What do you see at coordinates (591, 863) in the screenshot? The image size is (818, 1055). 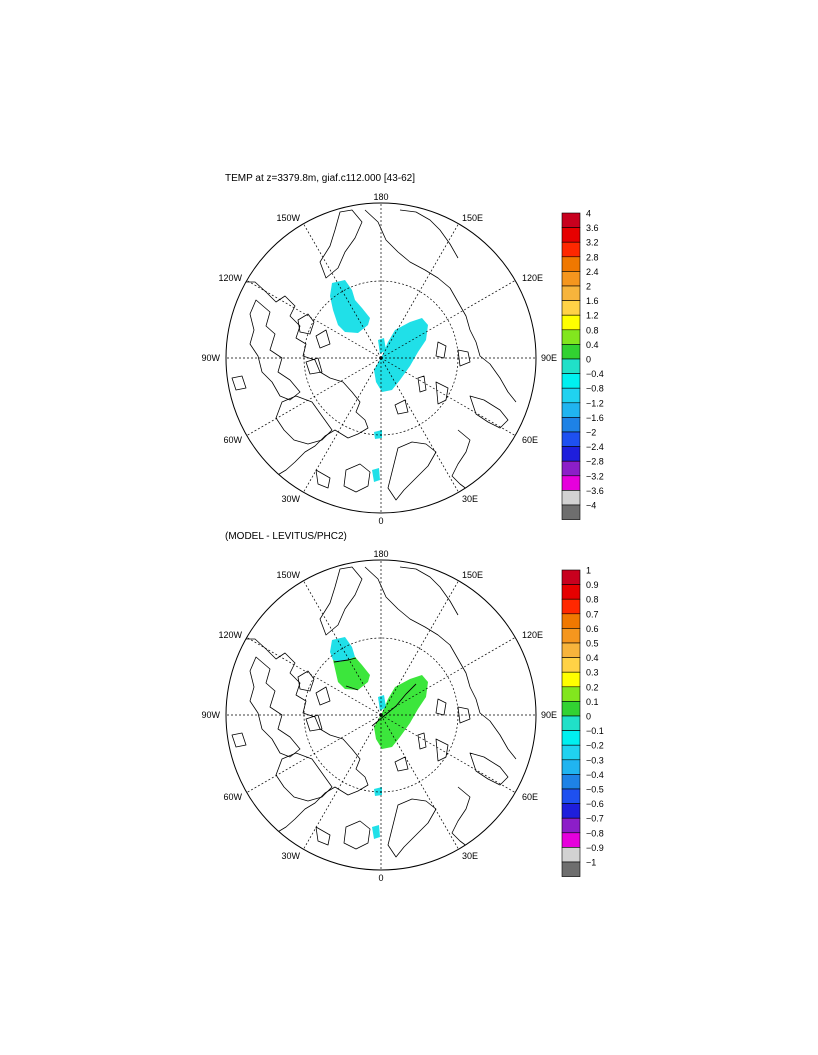 I see `colorbar-tick-label: −1` at bounding box center [591, 863].